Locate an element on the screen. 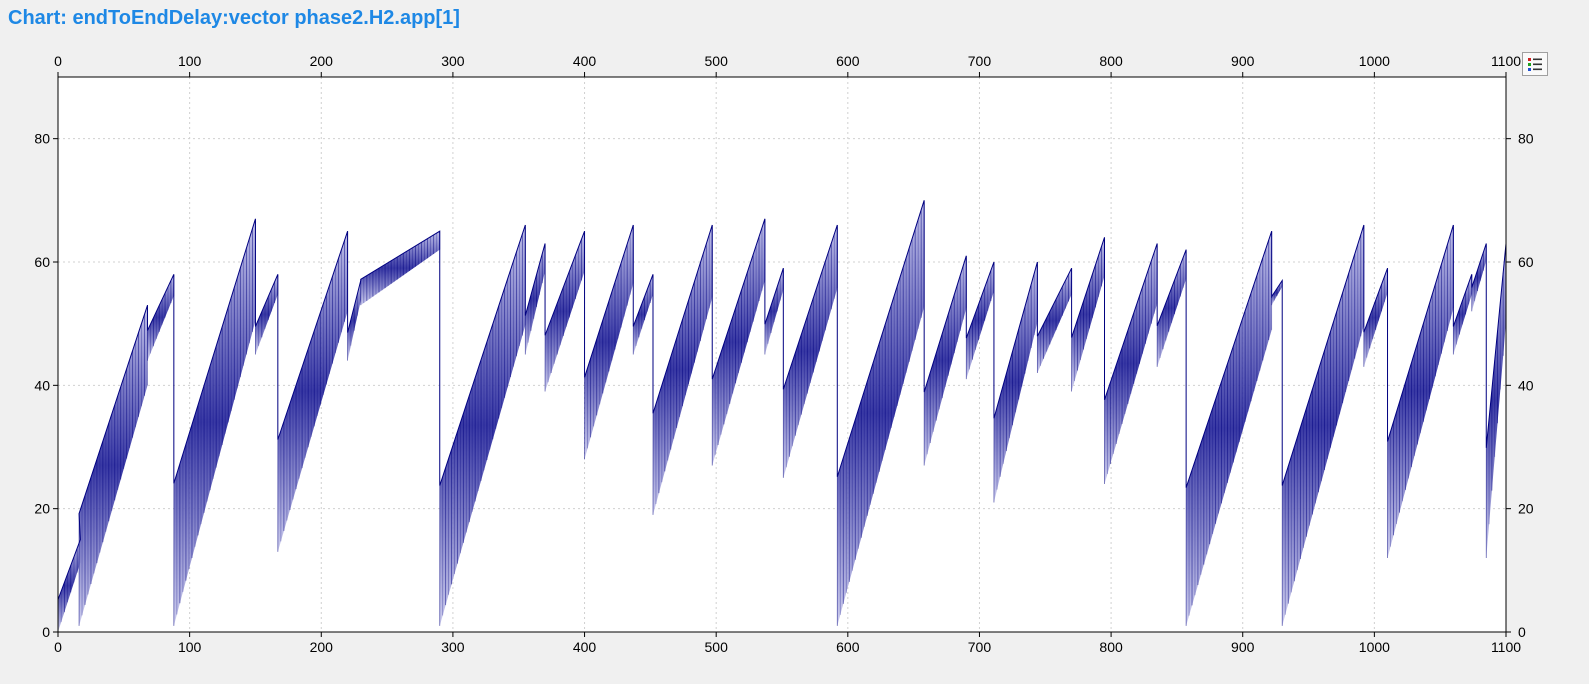 This screenshot has width=1589, height=684. x-tick-label-bottom: 700 is located at coordinates (980, 647).